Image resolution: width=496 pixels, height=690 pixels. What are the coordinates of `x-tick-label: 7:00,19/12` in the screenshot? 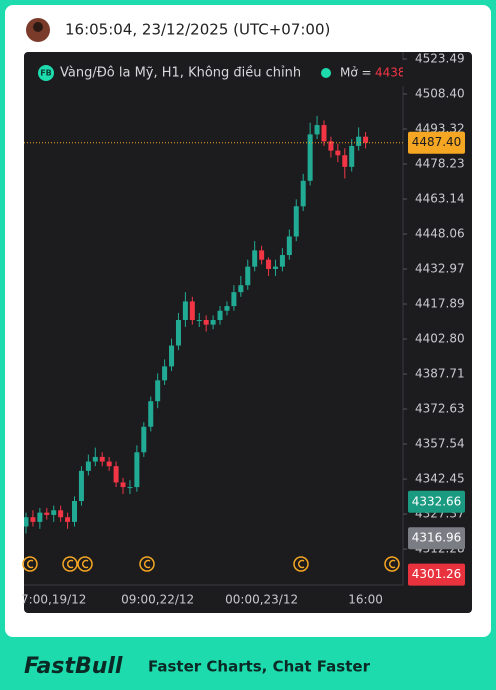 It's located at (53, 600).